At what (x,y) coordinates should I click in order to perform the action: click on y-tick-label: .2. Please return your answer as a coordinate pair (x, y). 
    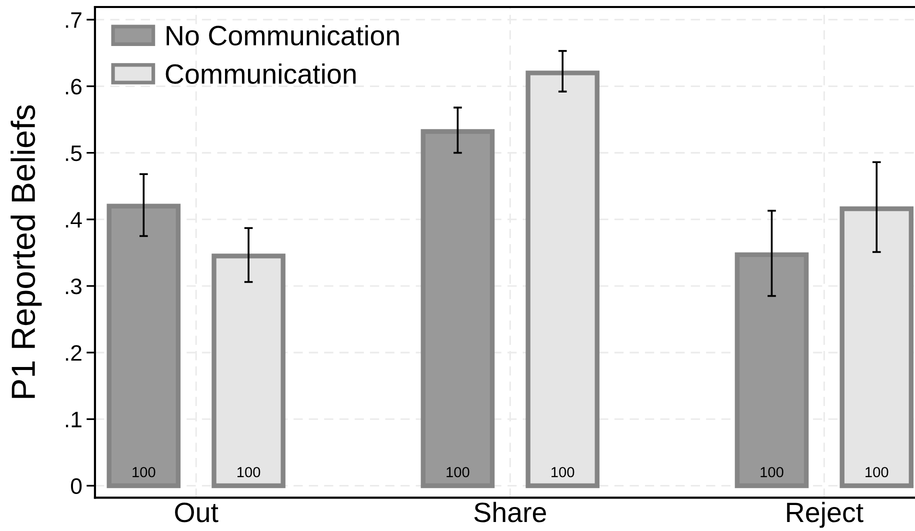
    Looking at the image, I should click on (74, 353).